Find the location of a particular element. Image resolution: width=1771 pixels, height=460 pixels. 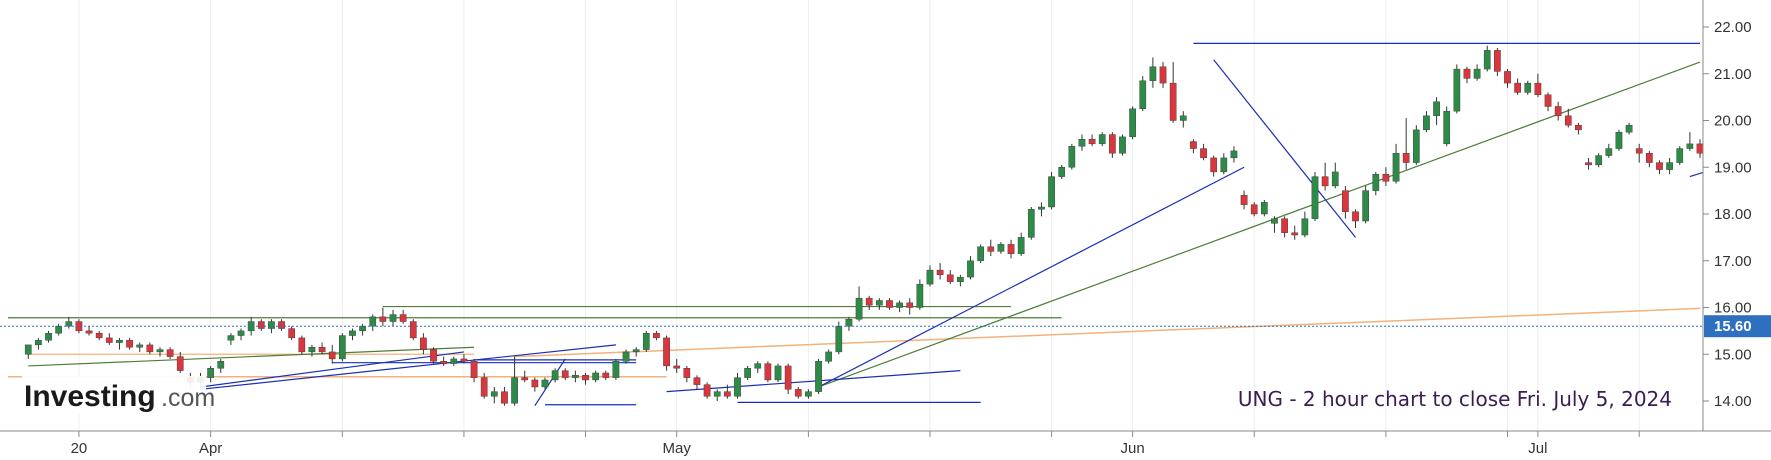

investing-logo: Investing .com is located at coordinates (118, 395).